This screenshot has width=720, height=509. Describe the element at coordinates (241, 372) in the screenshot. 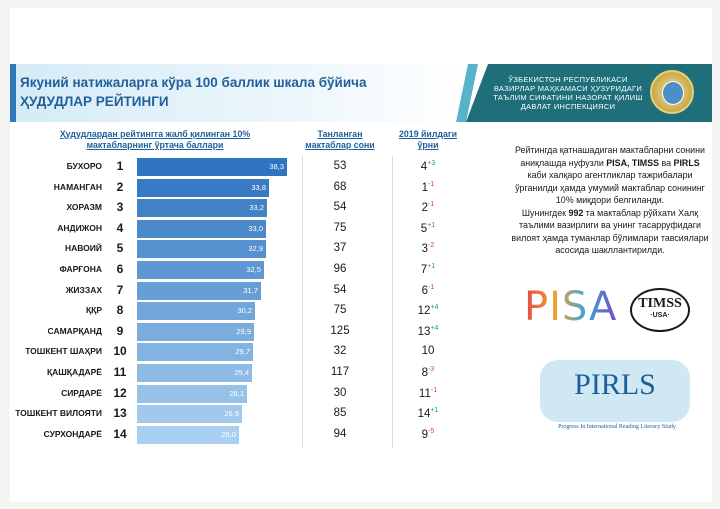

I see `score-label: 29,4` at that location.